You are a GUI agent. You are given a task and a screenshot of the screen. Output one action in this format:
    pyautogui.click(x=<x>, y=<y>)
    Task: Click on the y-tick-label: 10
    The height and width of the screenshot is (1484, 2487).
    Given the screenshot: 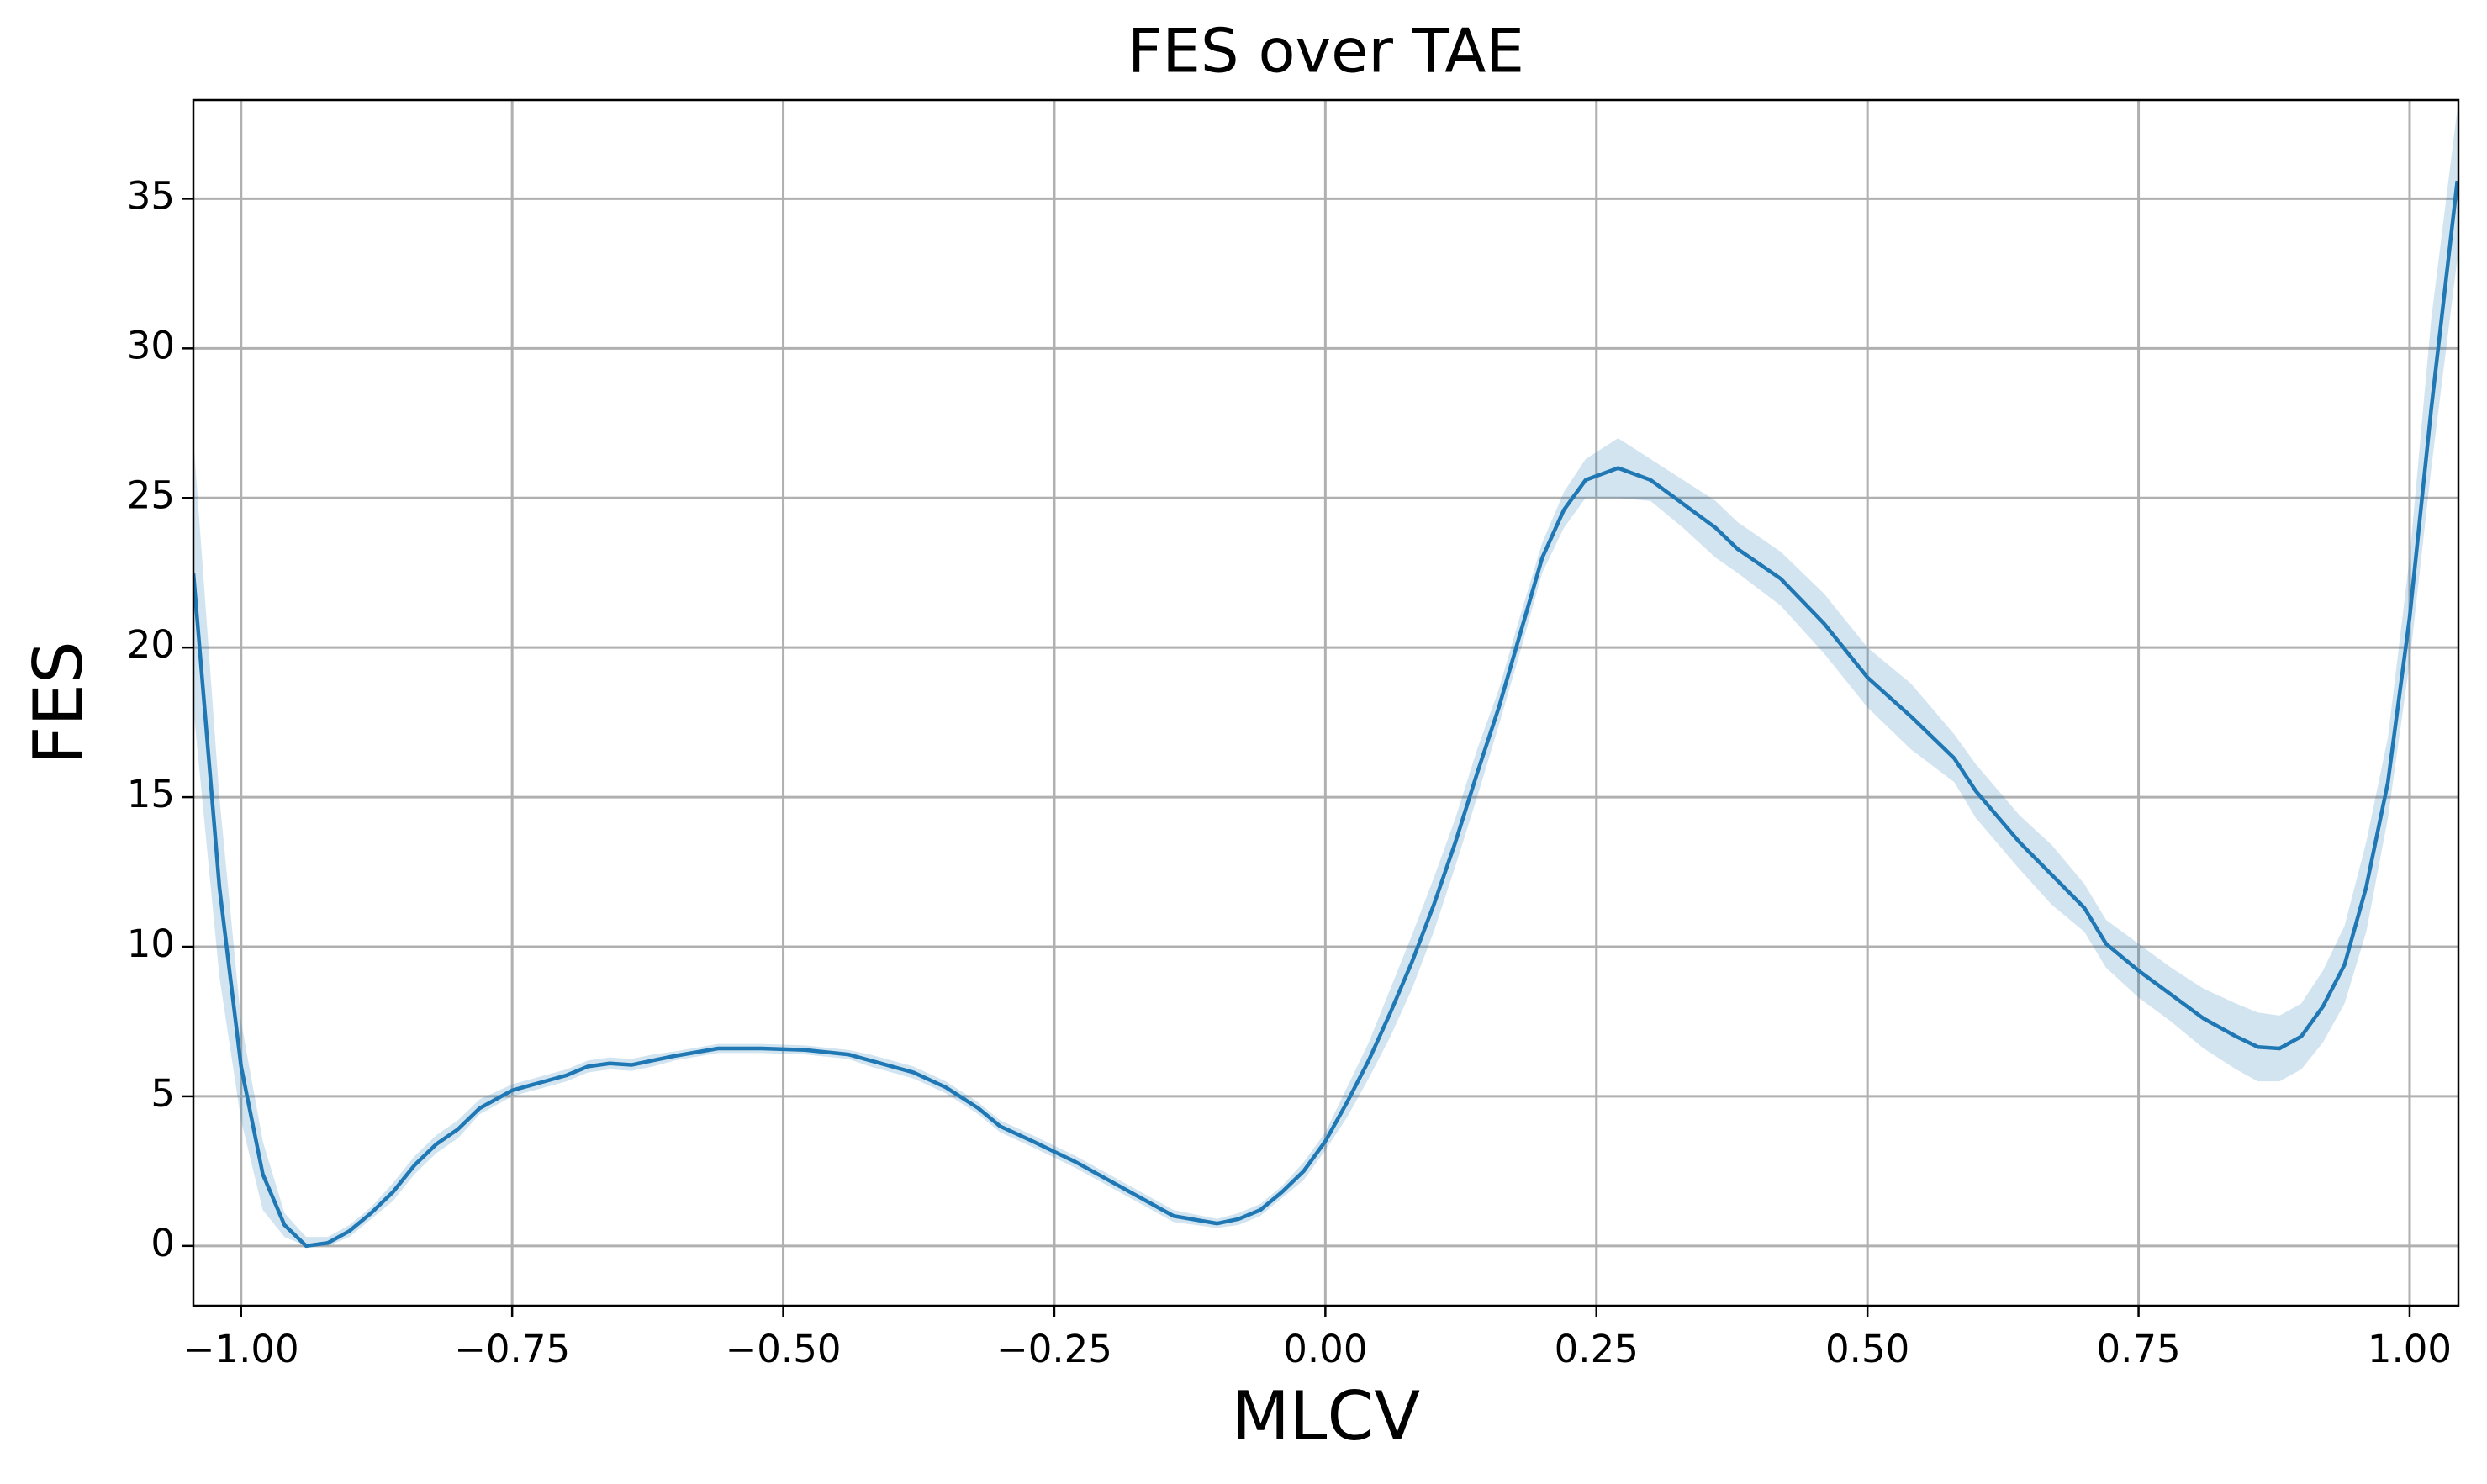 What is the action you would take?
    pyautogui.click(x=151, y=944)
    